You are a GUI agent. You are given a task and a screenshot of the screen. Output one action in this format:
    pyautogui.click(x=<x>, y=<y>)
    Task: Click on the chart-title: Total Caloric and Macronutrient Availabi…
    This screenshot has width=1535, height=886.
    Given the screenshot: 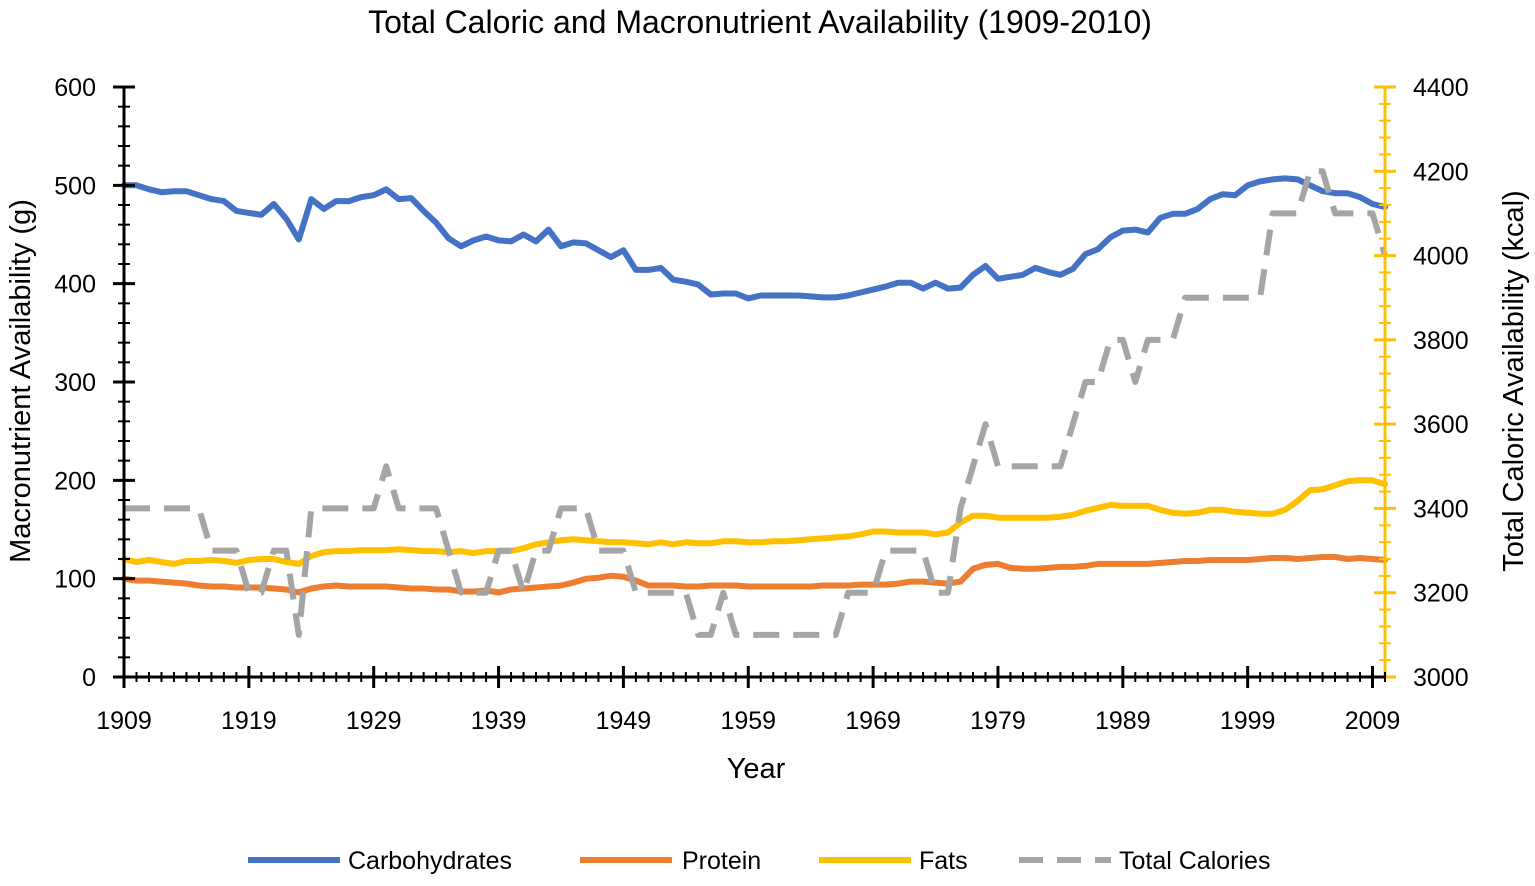 What is the action you would take?
    pyautogui.click(x=760, y=22)
    